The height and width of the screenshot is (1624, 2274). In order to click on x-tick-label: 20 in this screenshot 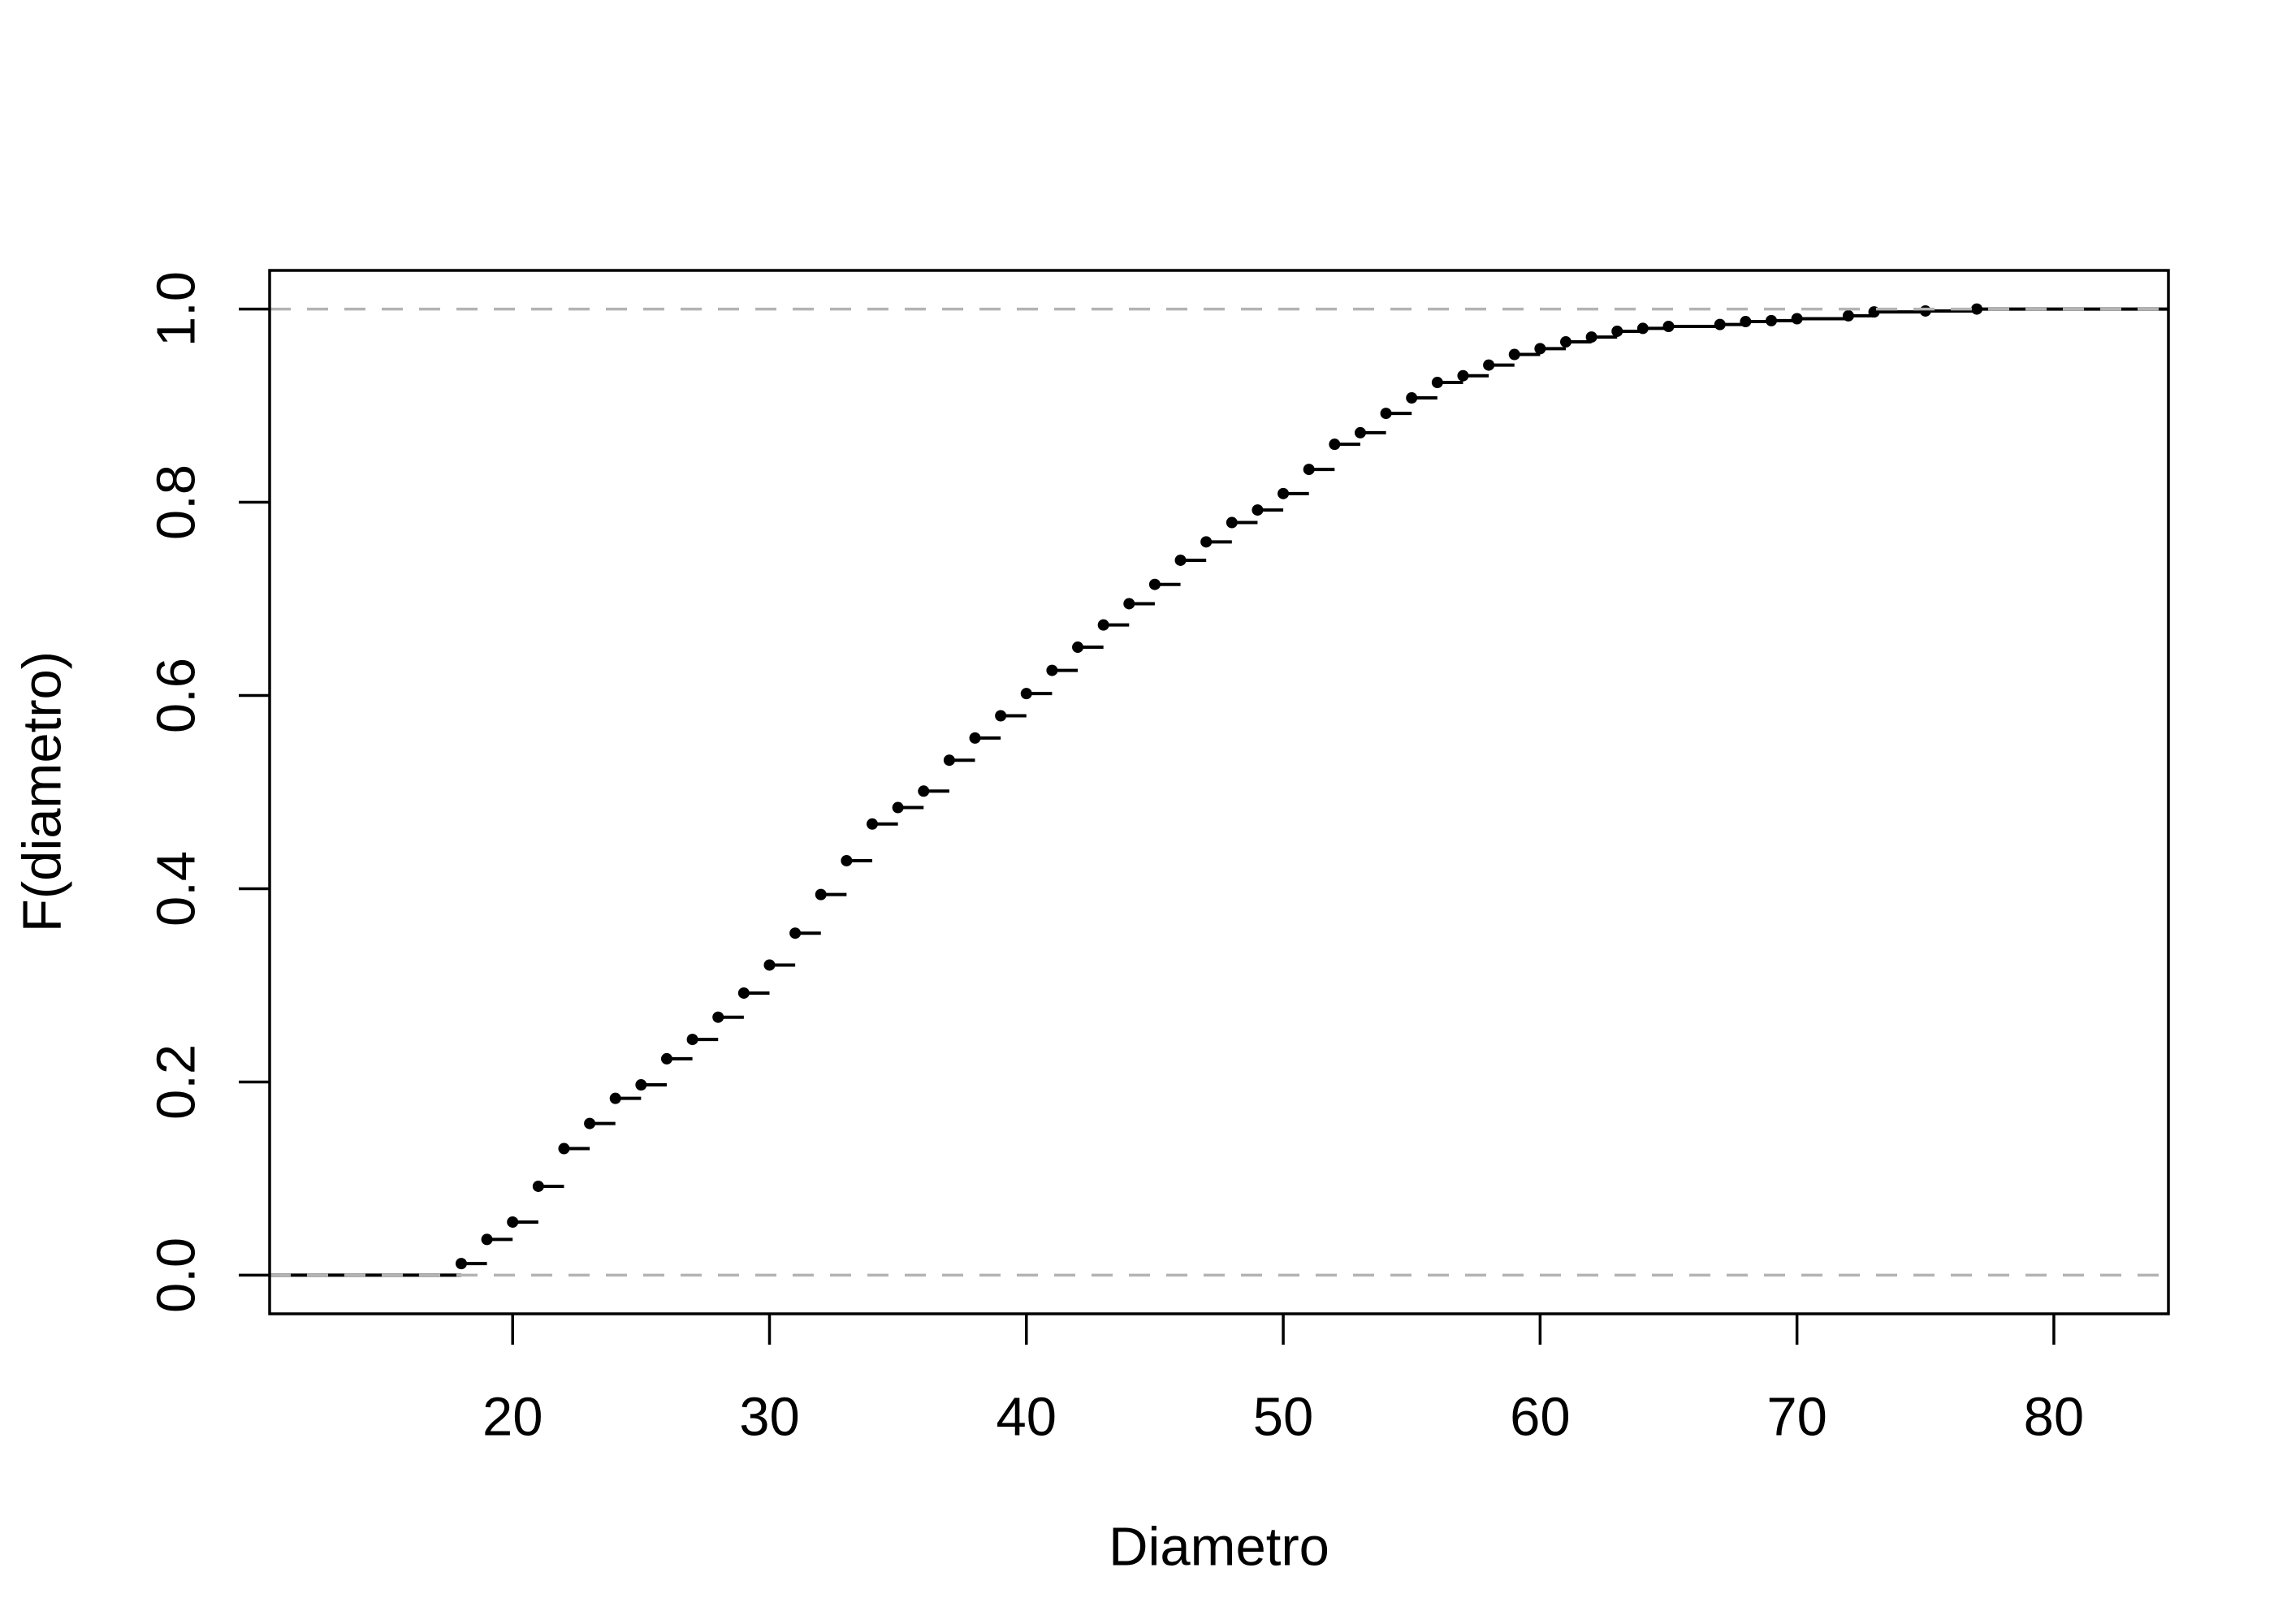, I will do `click(512, 1418)`.